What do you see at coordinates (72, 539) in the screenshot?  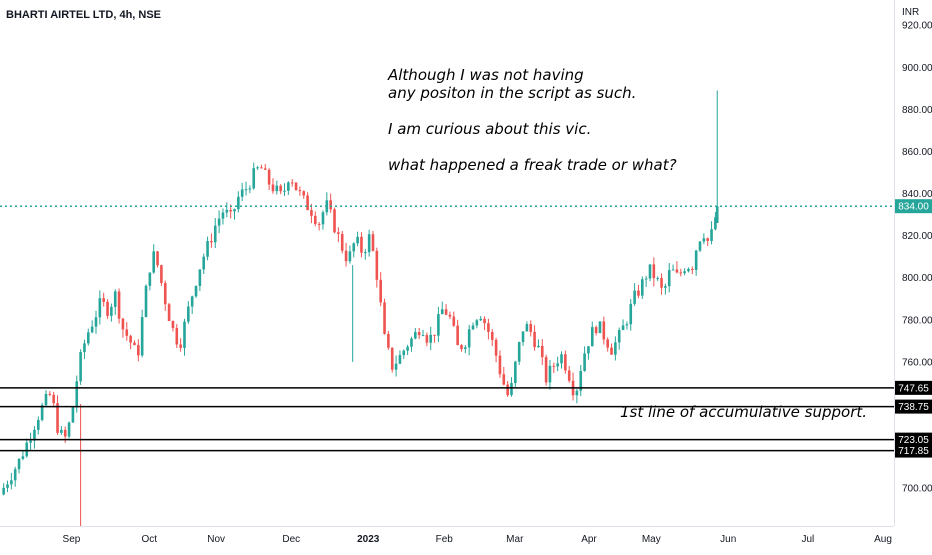 I see `x-tick-label: Sep` at bounding box center [72, 539].